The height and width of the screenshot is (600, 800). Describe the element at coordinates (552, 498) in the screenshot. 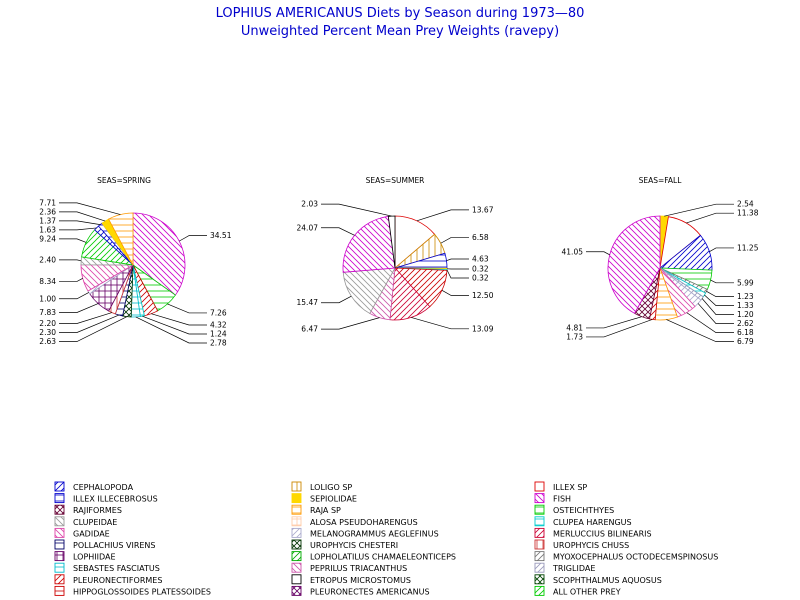

I see `legend-item-fish: FISH` at that location.